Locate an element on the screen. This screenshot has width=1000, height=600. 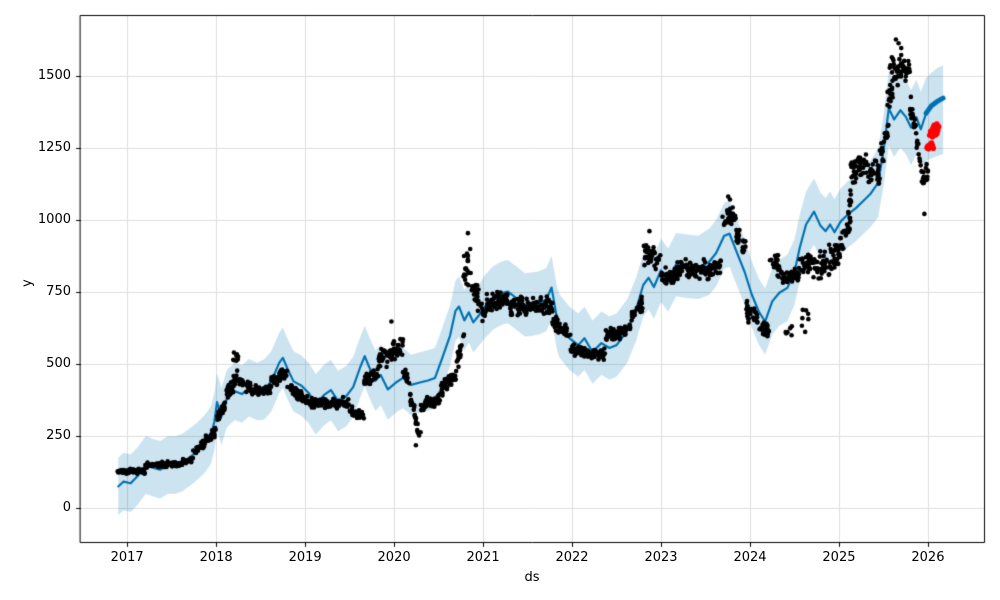
x-tick-label: 2020 is located at coordinates (394, 557).